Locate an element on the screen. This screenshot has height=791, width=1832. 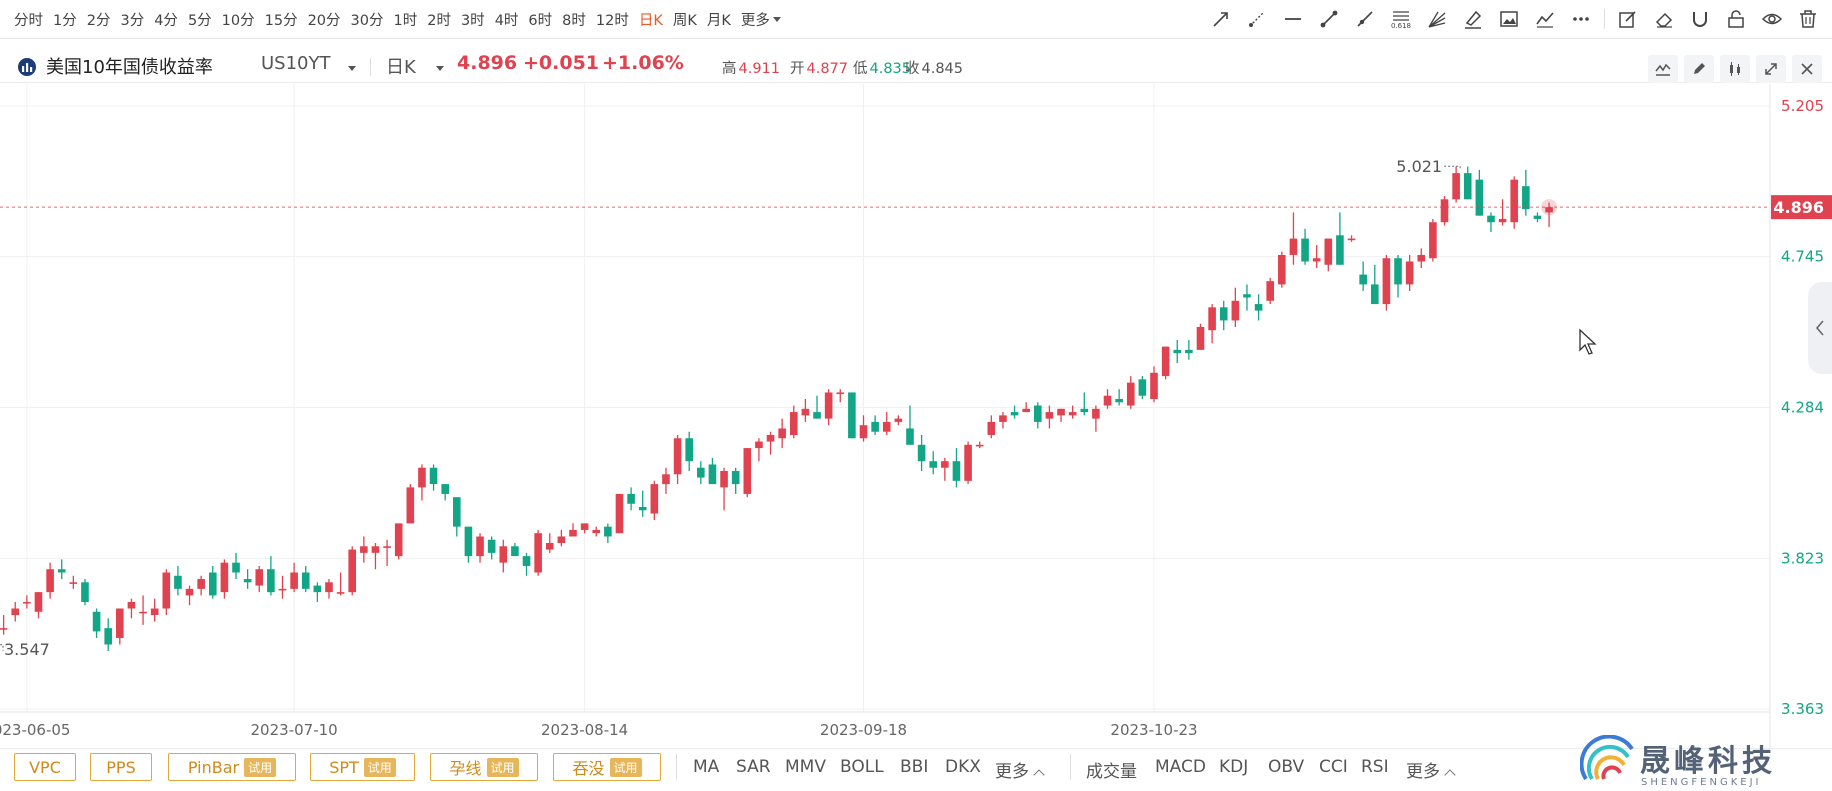
indicator-obv: OBV is located at coordinates (1286, 767).